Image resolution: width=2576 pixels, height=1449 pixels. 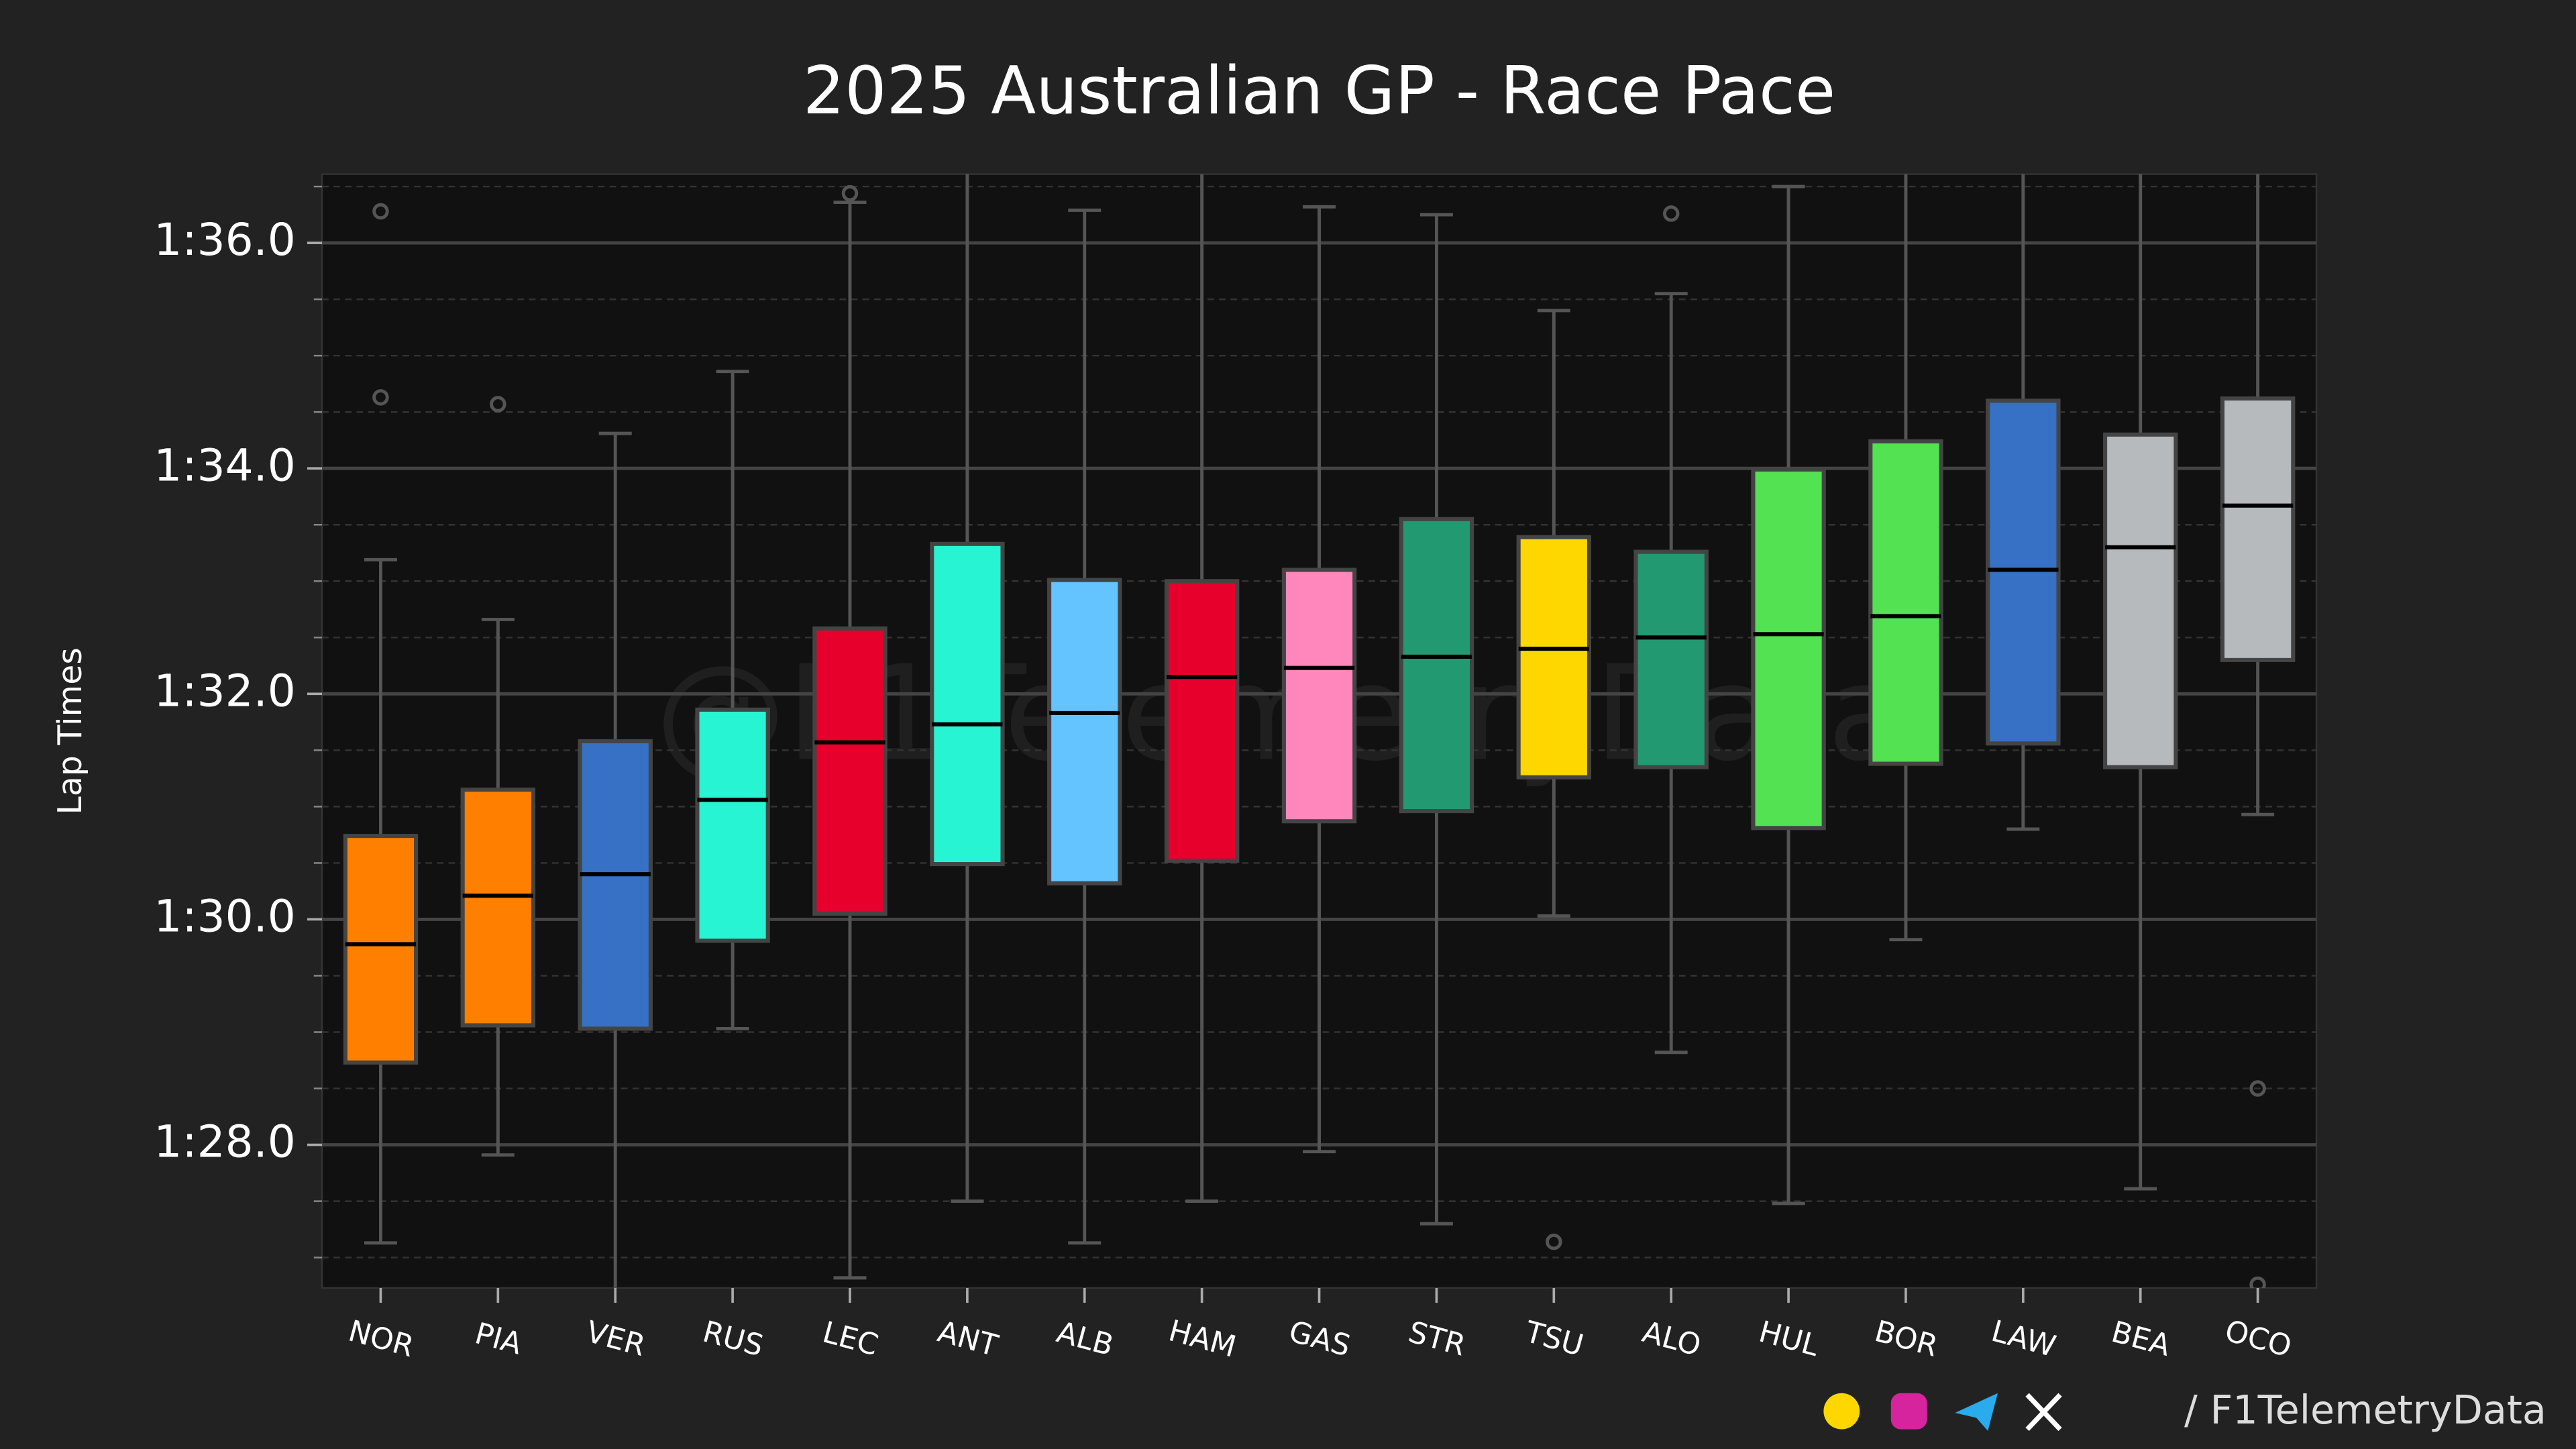 I want to click on y-tick-label: 1:34.0, so click(x=225, y=465).